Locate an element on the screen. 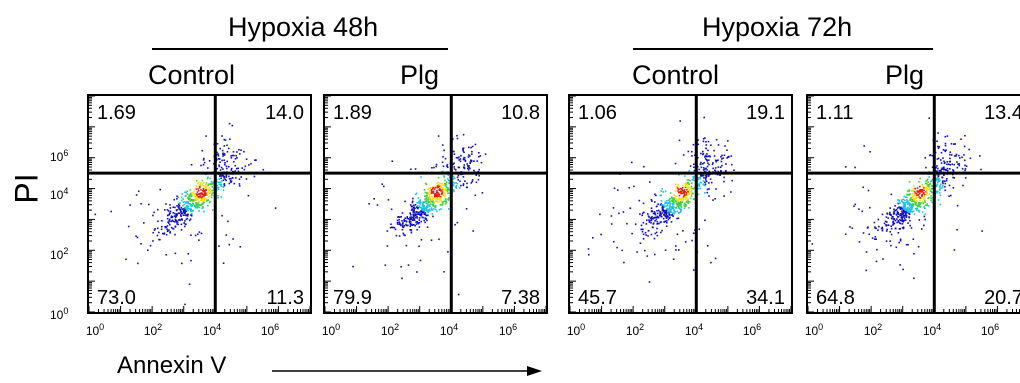 This screenshot has height=383, width=1020. x-tick: 100 is located at coordinates (814, 330).